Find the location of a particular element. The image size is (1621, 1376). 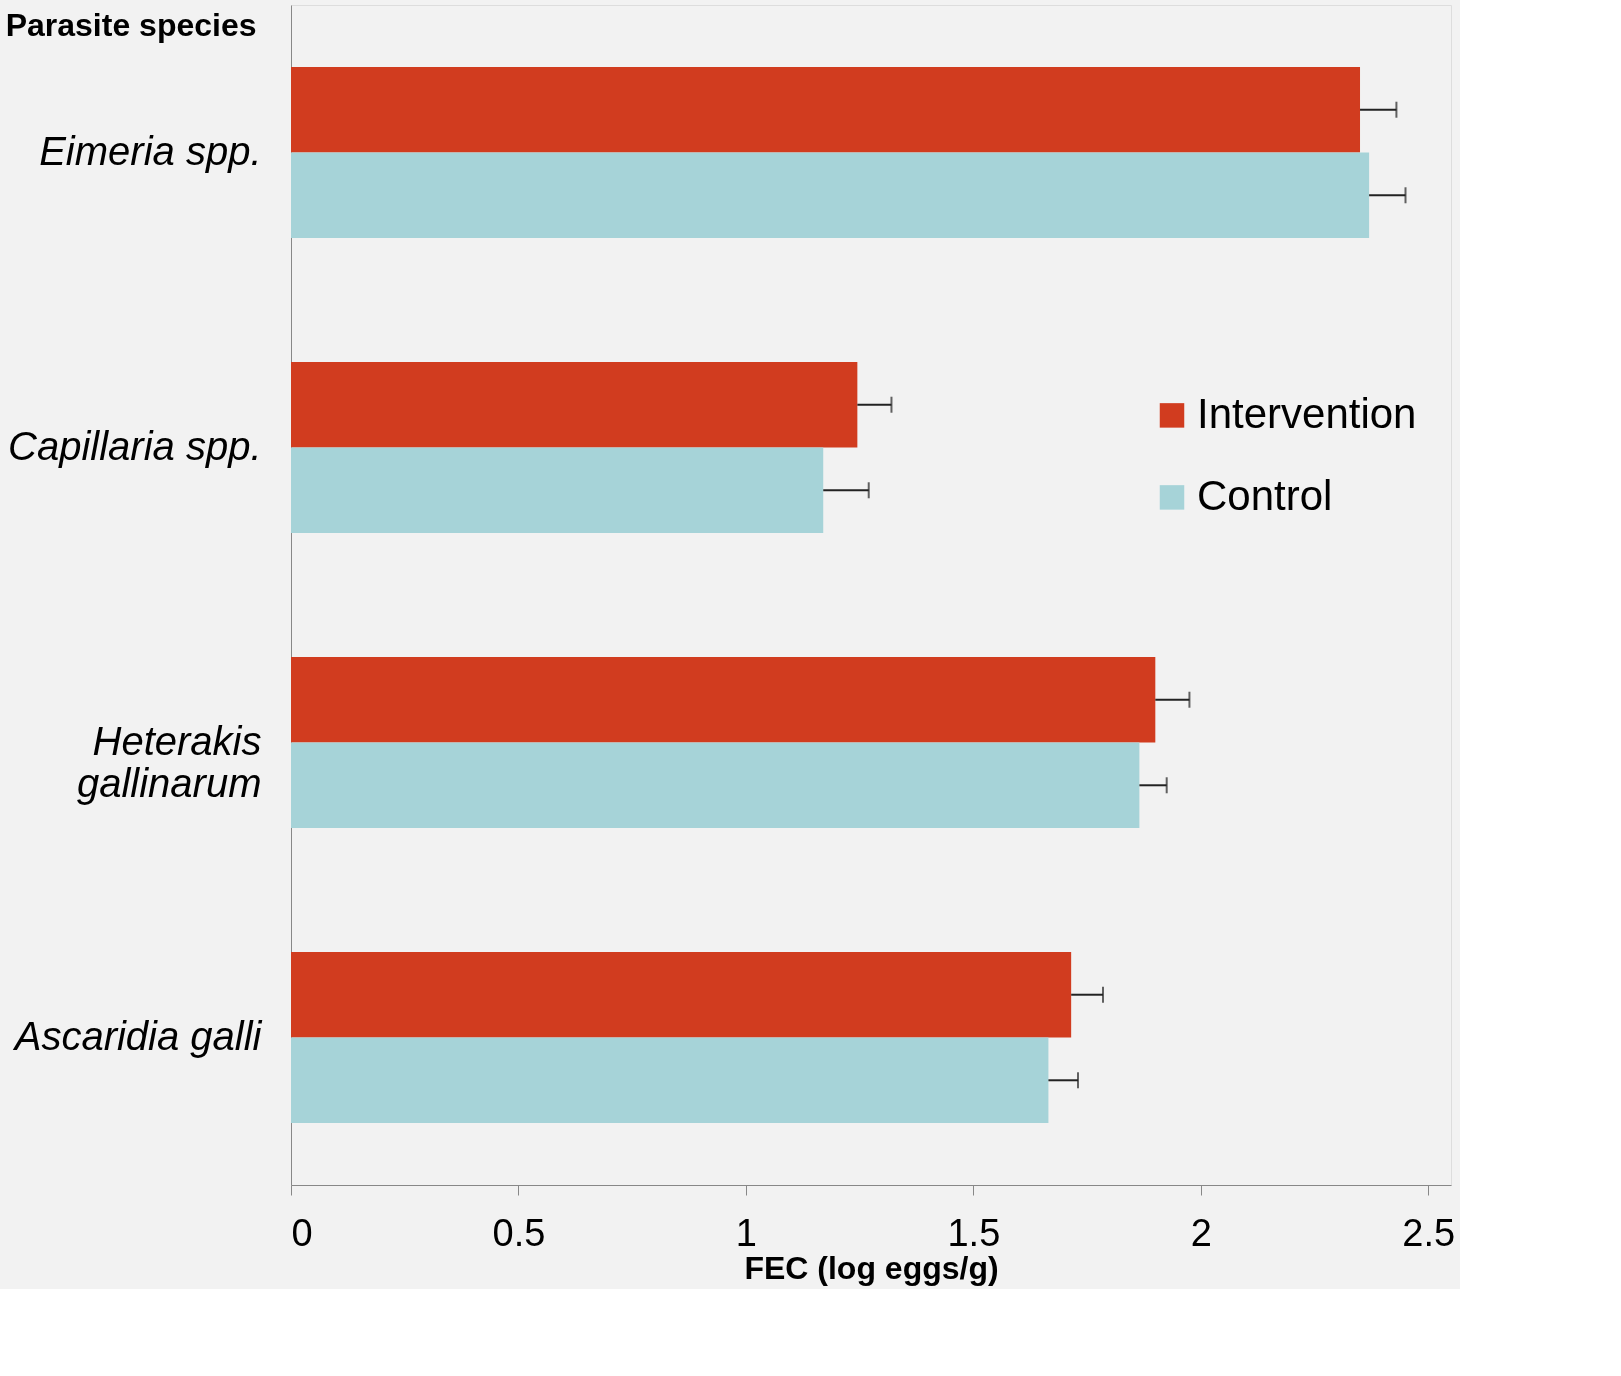

legend-label: Intervention is located at coordinates (1307, 414).